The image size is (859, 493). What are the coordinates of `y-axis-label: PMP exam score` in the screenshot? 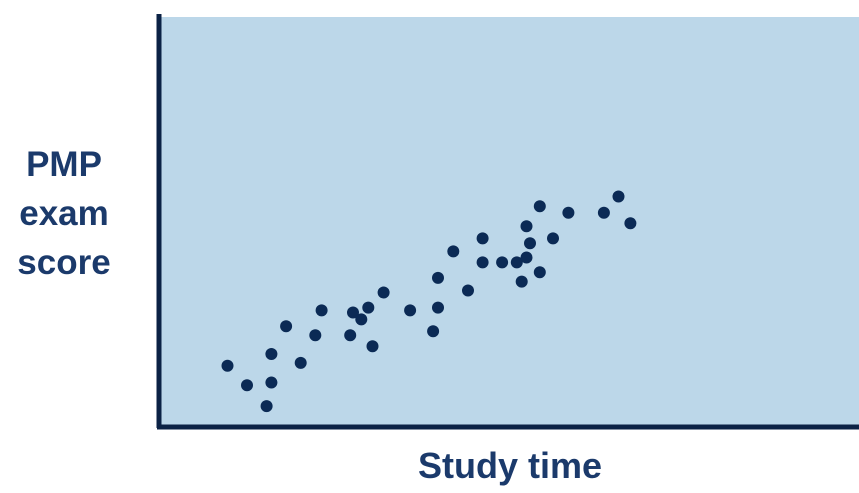 It's located at (64, 213).